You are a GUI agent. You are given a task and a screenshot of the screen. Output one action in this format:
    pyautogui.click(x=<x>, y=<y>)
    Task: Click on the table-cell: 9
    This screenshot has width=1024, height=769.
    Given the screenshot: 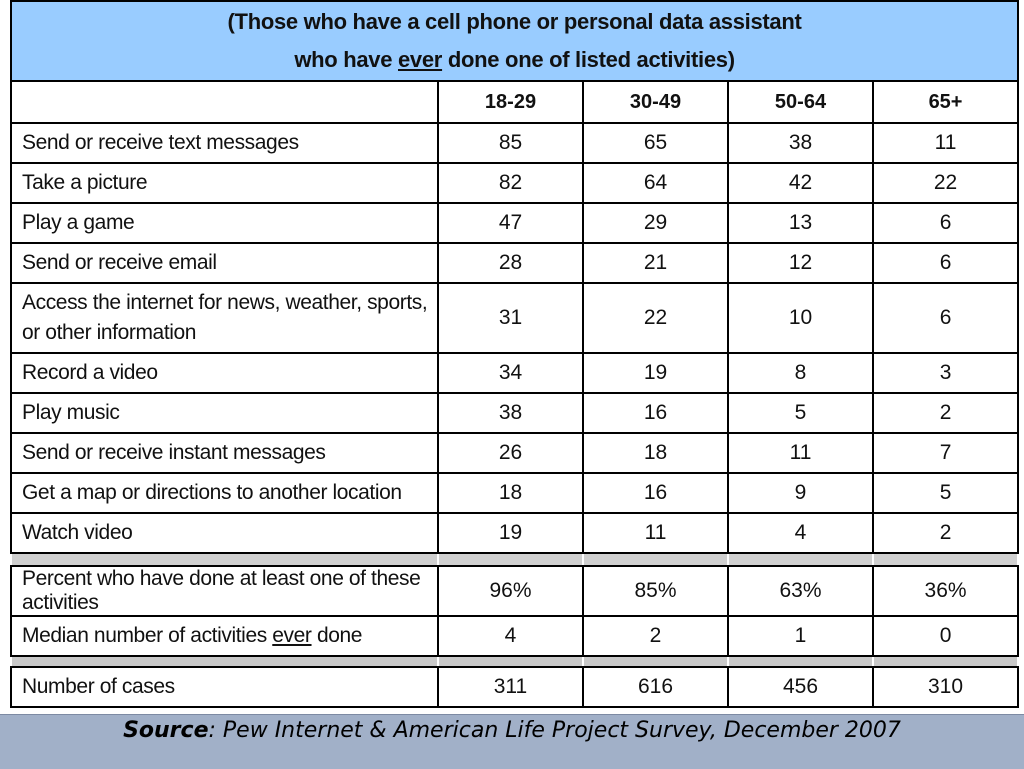 What is the action you would take?
    pyautogui.click(x=800, y=493)
    